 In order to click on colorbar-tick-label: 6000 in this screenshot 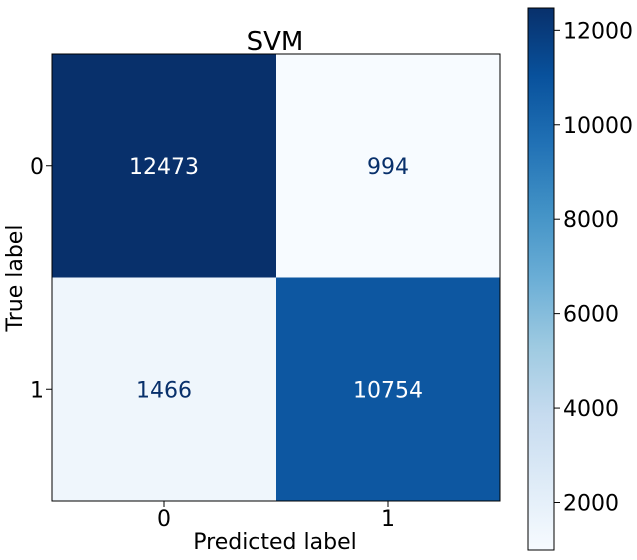, I will do `click(591, 315)`.